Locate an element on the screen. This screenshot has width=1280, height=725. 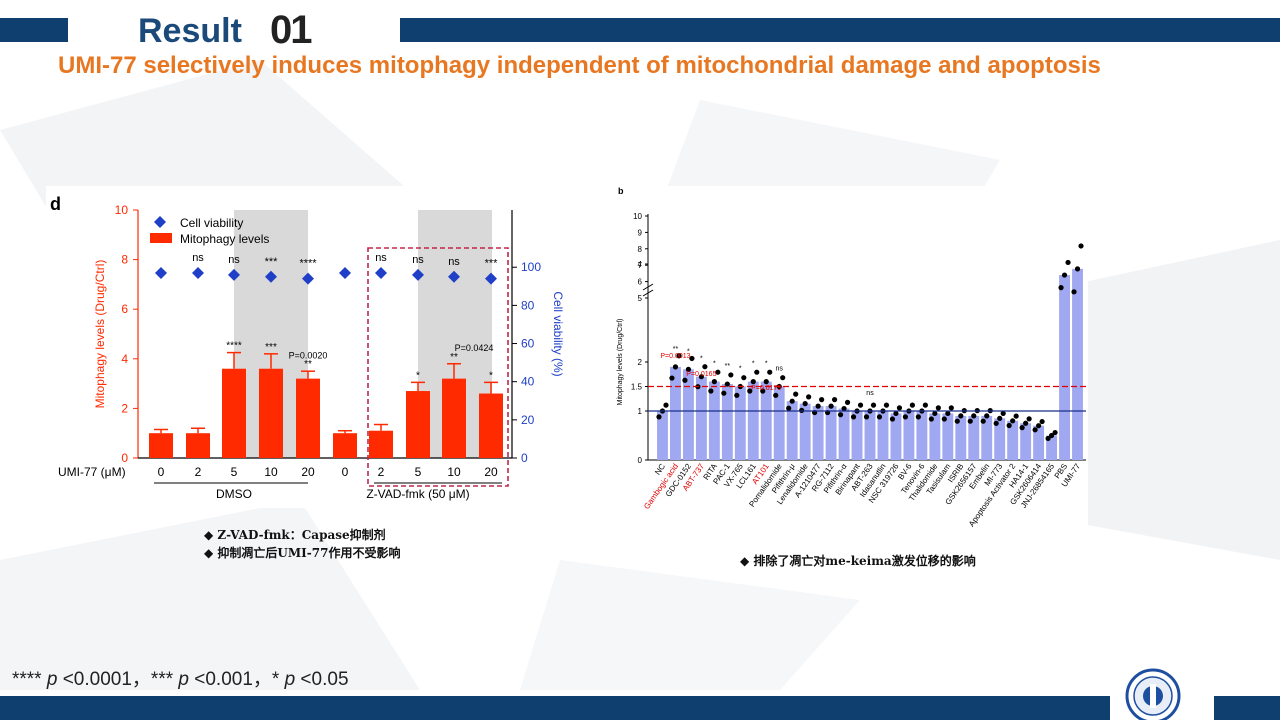
b-y-tick-label: 9 is located at coordinates (640, 232).